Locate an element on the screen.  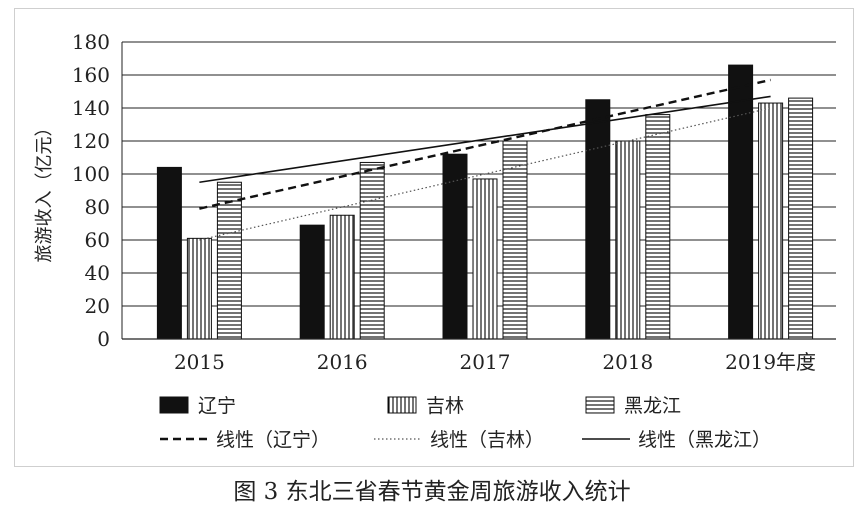
x-tick-label: 2015 is located at coordinates (199, 362).